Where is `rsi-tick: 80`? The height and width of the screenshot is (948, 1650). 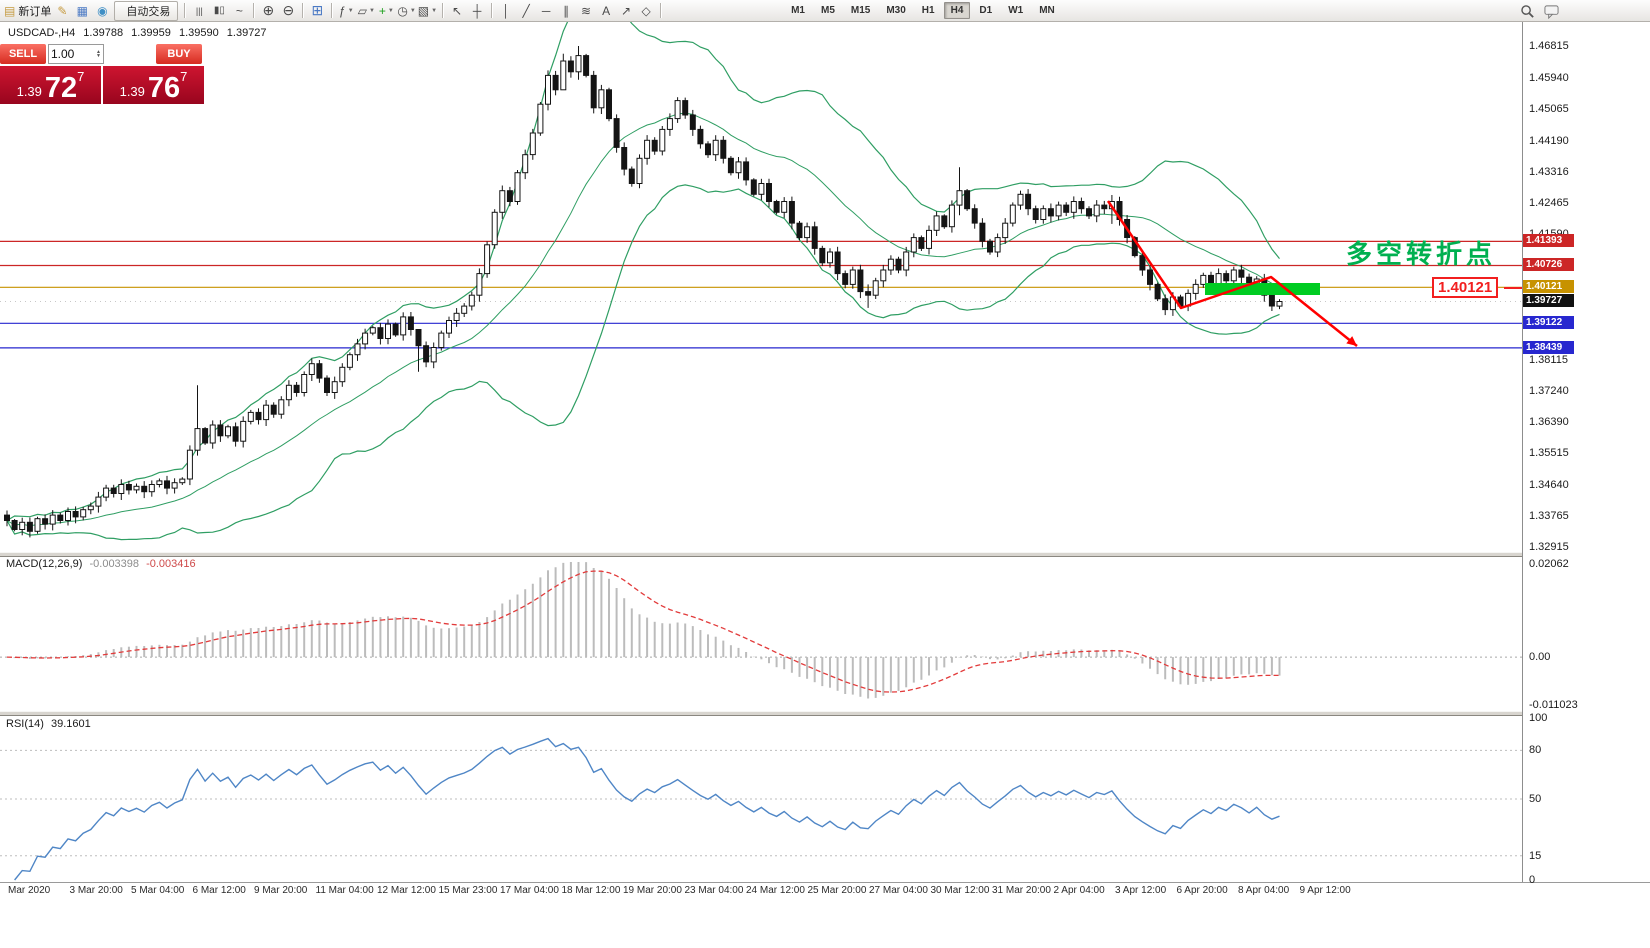
rsi-tick: 80 is located at coordinates (1535, 750).